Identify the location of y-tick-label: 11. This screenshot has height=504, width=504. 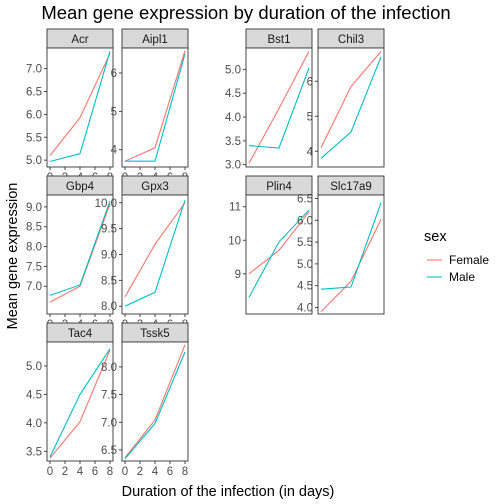
(235, 208).